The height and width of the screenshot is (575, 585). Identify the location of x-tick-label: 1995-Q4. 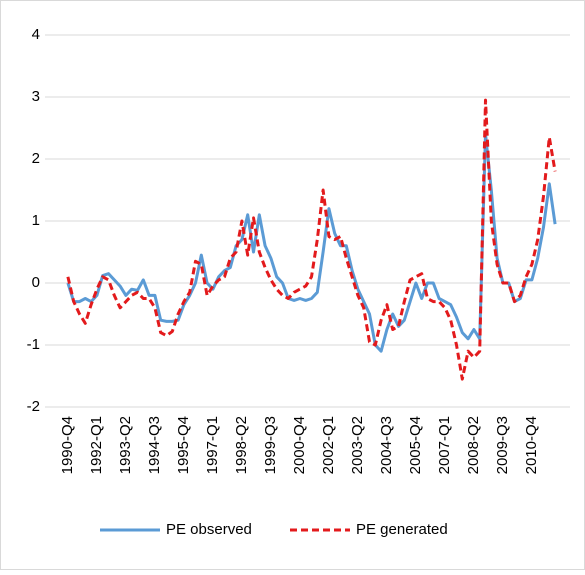
(183, 445).